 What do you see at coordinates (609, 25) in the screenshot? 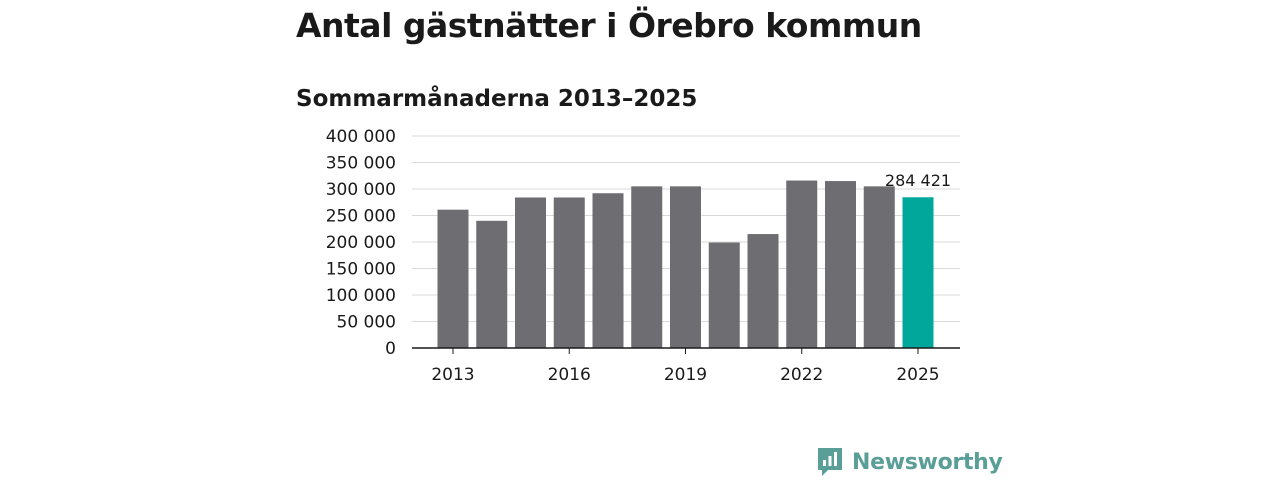
I see `chart-title: Antal gästnätter i Örebro kommun` at bounding box center [609, 25].